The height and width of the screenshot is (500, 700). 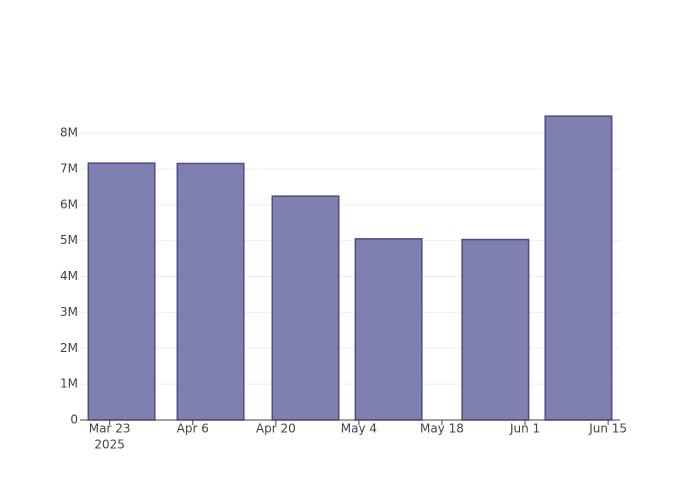 What do you see at coordinates (69, 348) in the screenshot?
I see `y-tick-label: 2M` at bounding box center [69, 348].